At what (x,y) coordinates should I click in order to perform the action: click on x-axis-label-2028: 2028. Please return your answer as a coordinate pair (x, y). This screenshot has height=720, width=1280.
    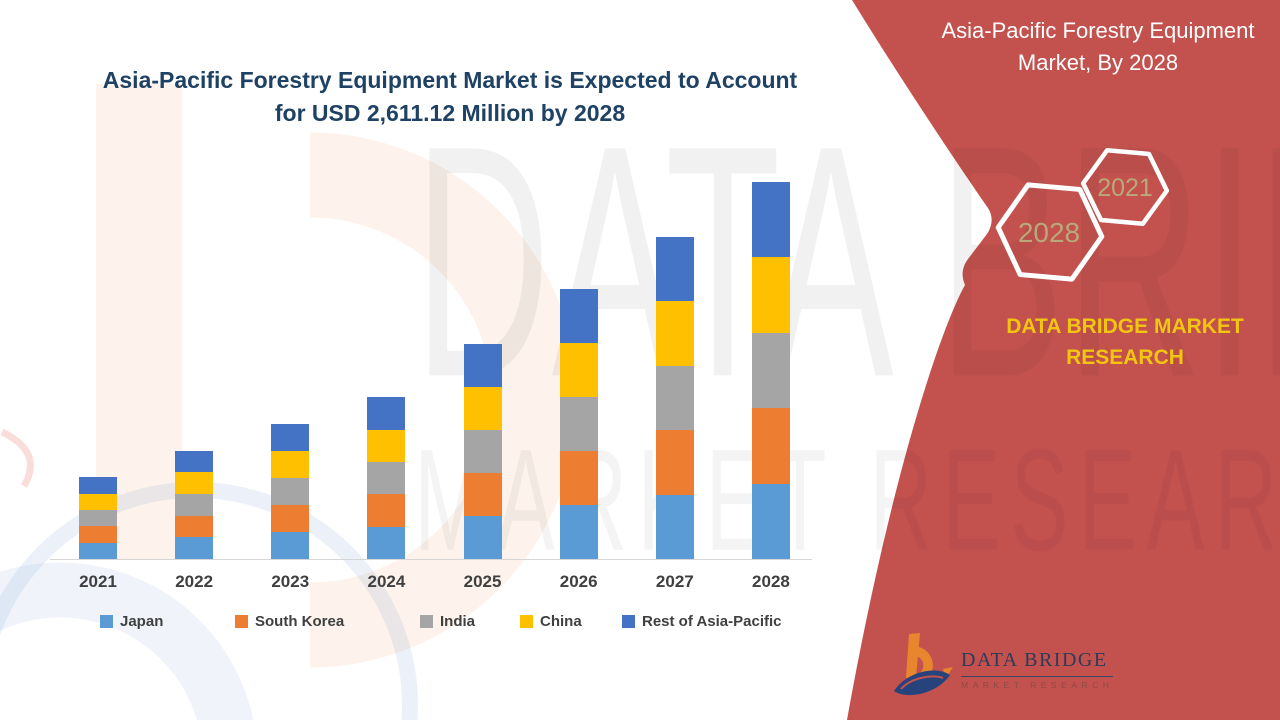
    Looking at the image, I should click on (771, 581).